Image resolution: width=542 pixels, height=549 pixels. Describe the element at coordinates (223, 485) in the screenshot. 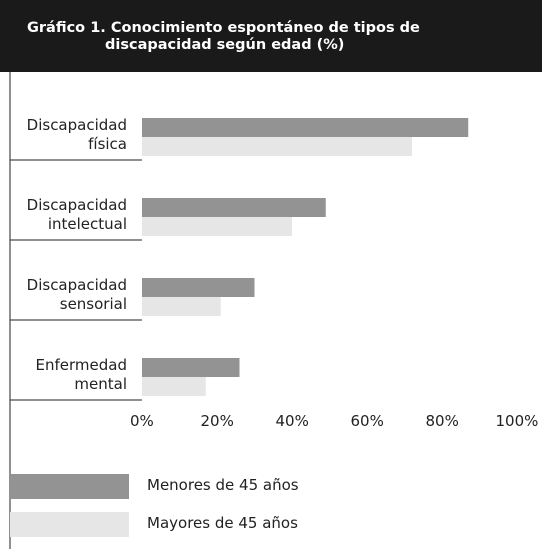

I see `legend-label: Menores de 45 años` at that location.